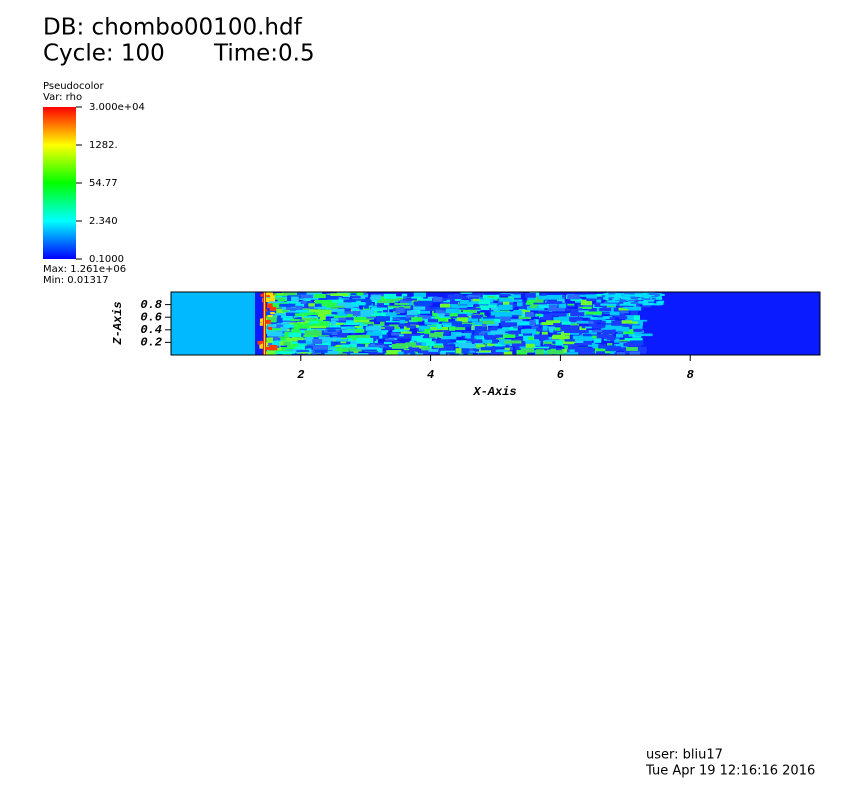 This screenshot has width=863, height=791. I want to click on y-tick-label: 0.4, so click(151, 330).